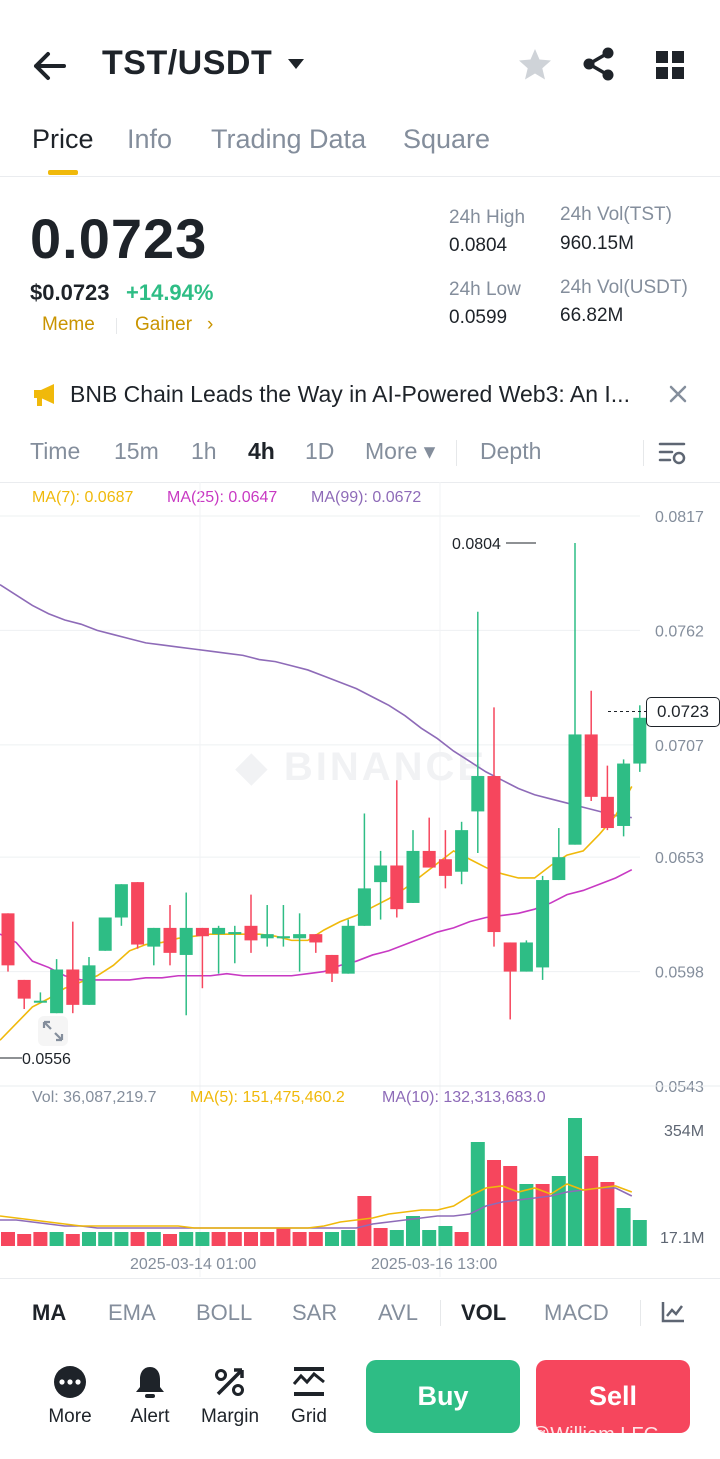 This screenshot has width=720, height=1459. I want to click on indicator-vol: VOL, so click(484, 1312).